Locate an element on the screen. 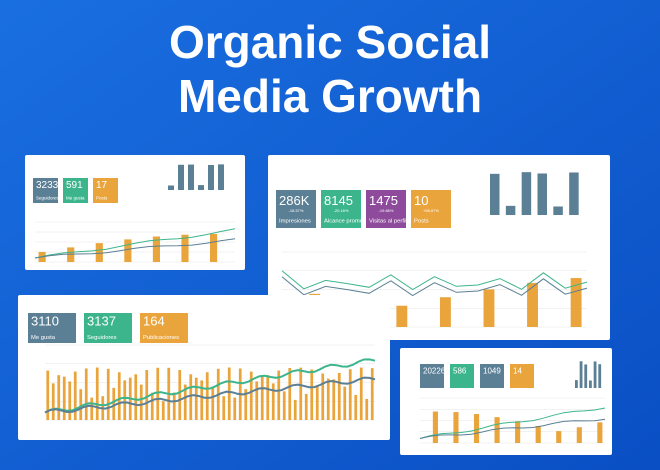 The image size is (660, 470). kpi-change: -19.86% is located at coordinates (386, 210).